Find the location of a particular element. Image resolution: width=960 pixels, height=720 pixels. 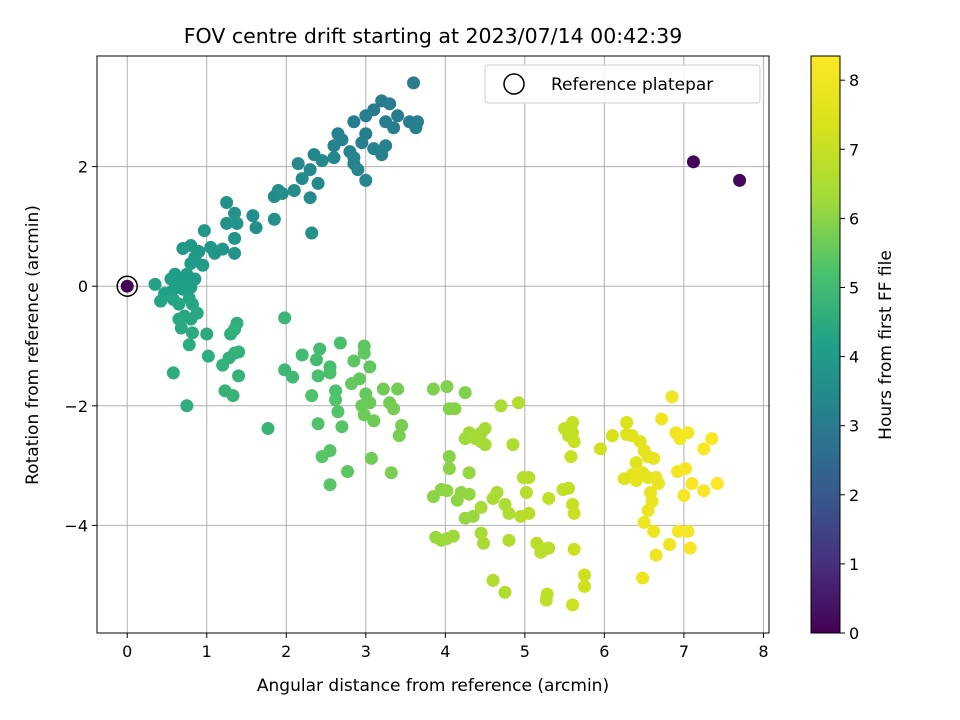

x-tick-label: 3 is located at coordinates (366, 651).